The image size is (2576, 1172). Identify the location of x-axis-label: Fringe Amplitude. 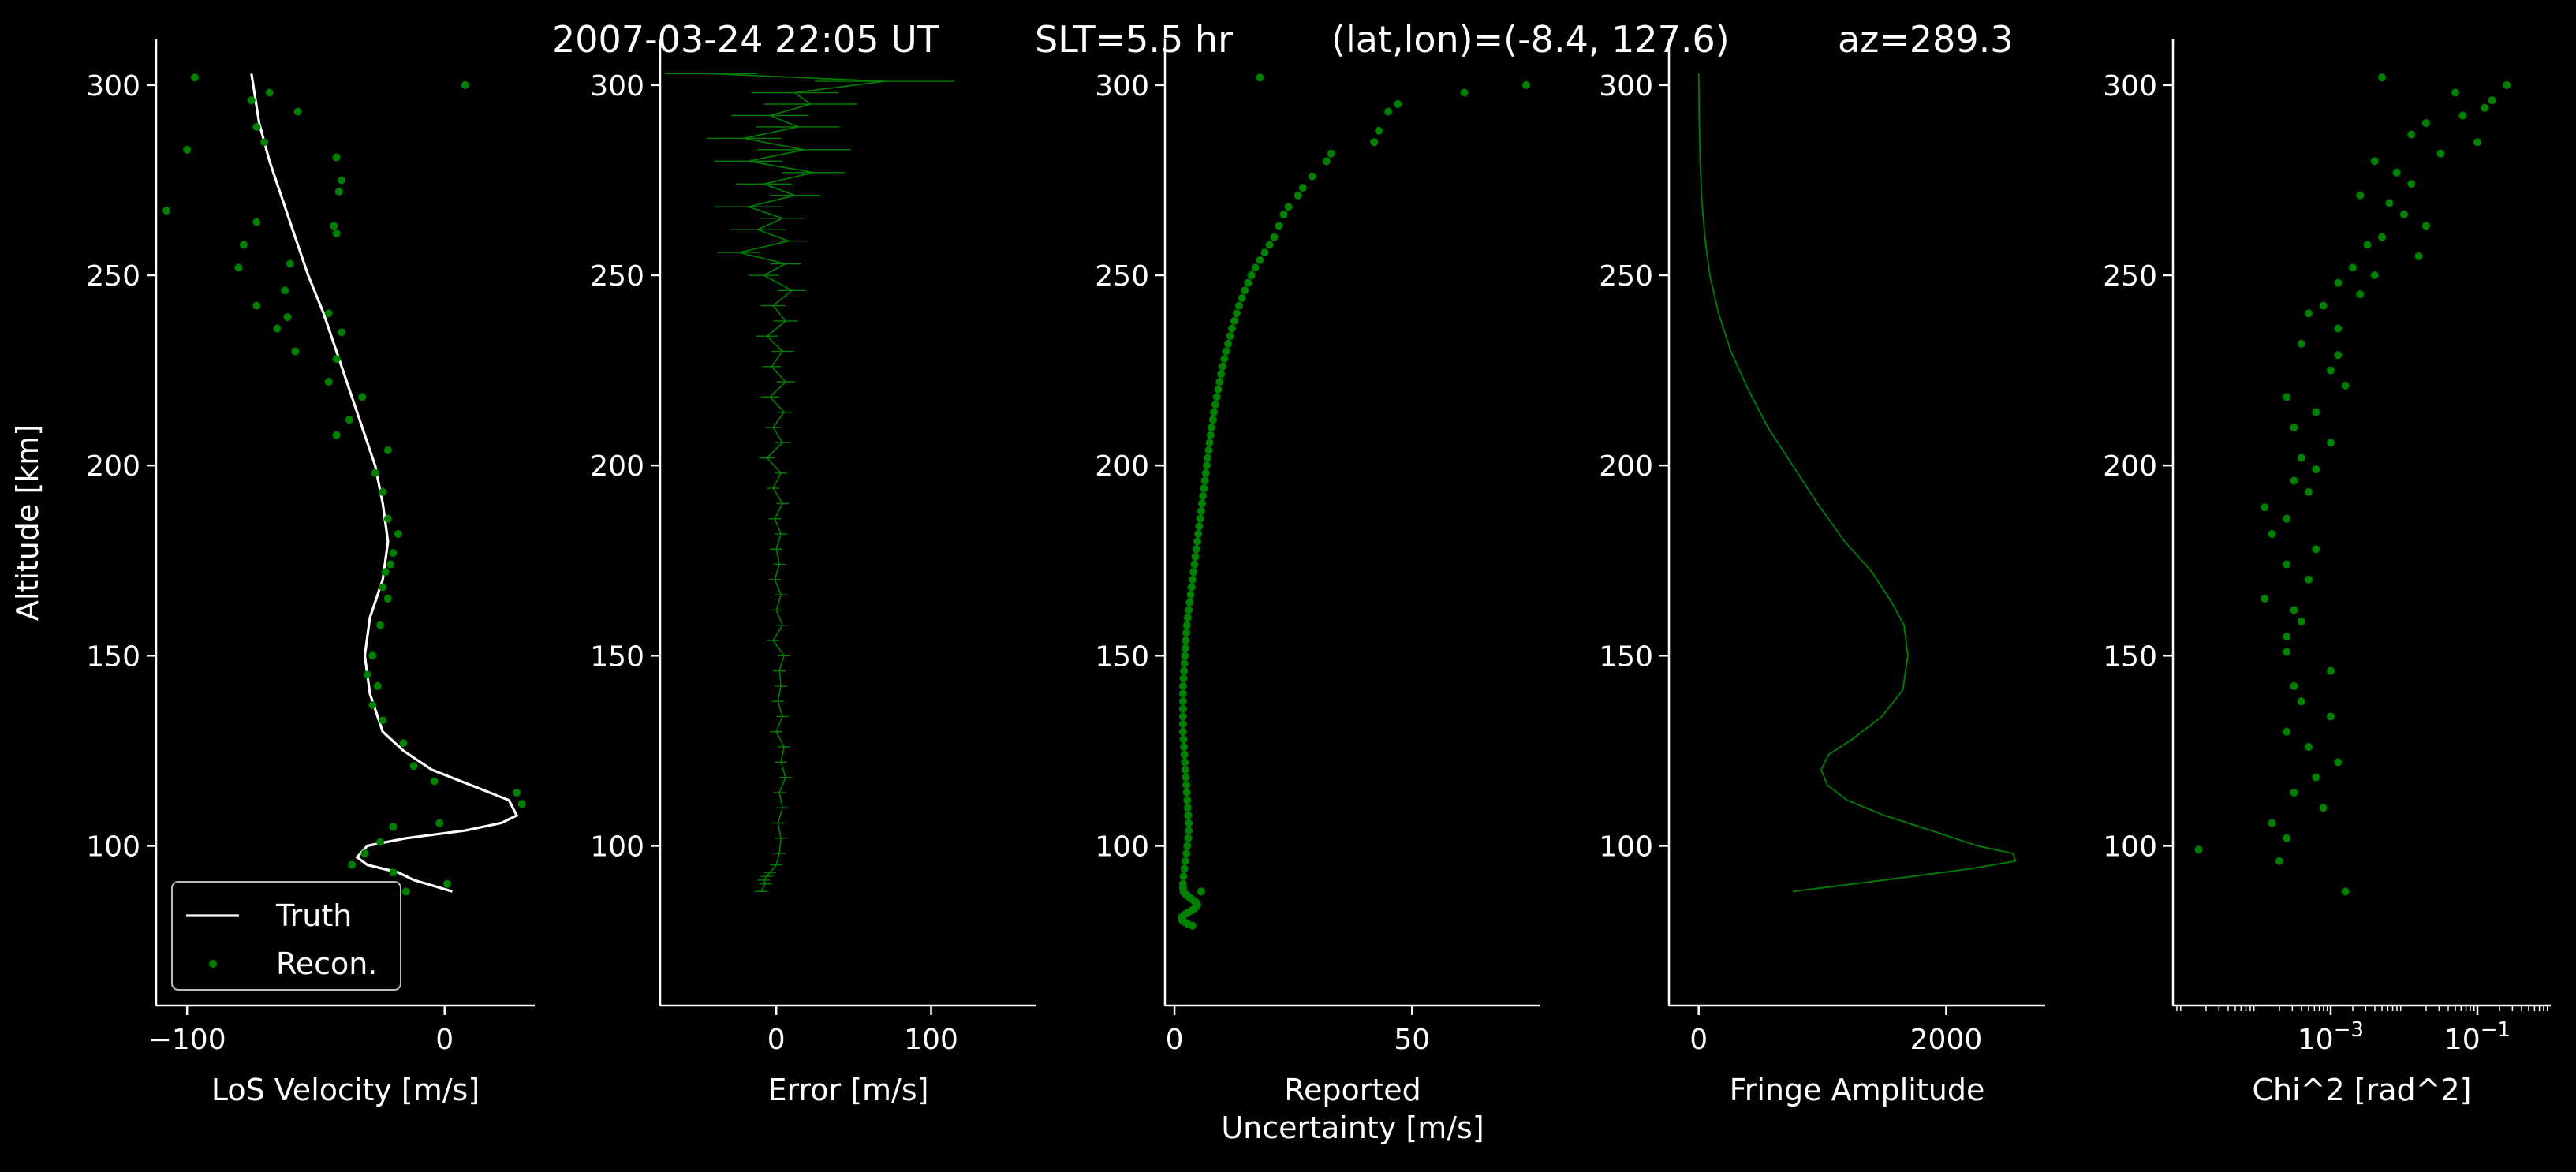
(1857, 1090).